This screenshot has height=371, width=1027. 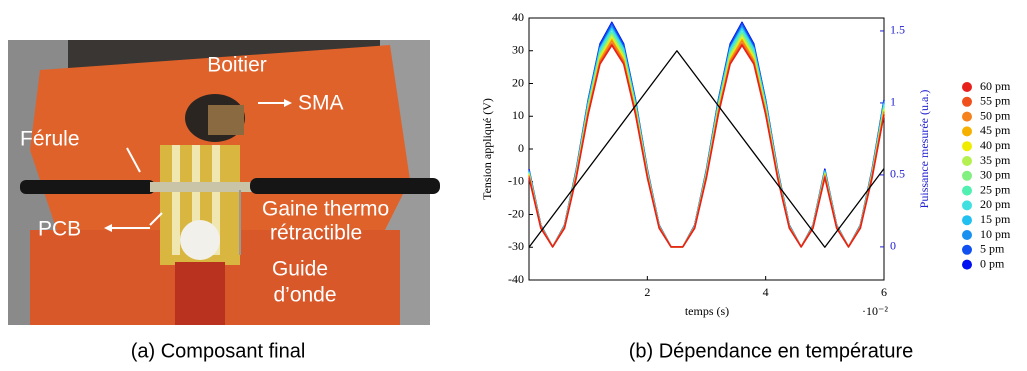 What do you see at coordinates (707, 311) in the screenshot?
I see `x-axis-label: temps (s)` at bounding box center [707, 311].